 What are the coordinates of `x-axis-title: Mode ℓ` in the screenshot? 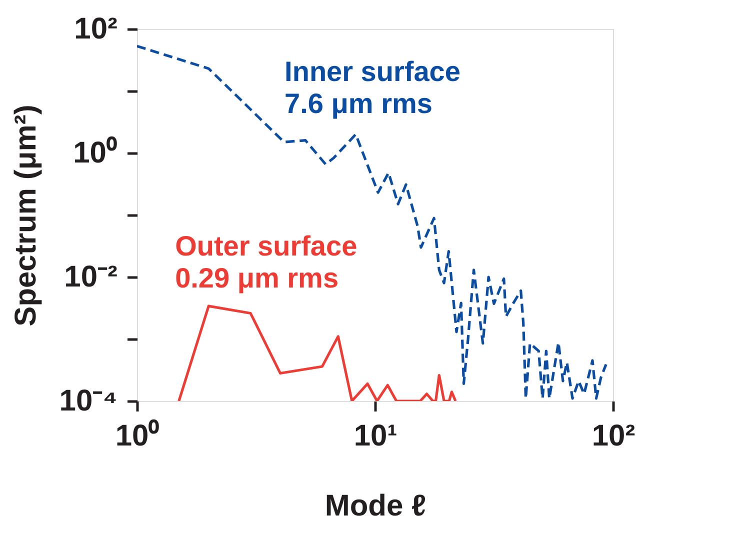 It's located at (375, 506).